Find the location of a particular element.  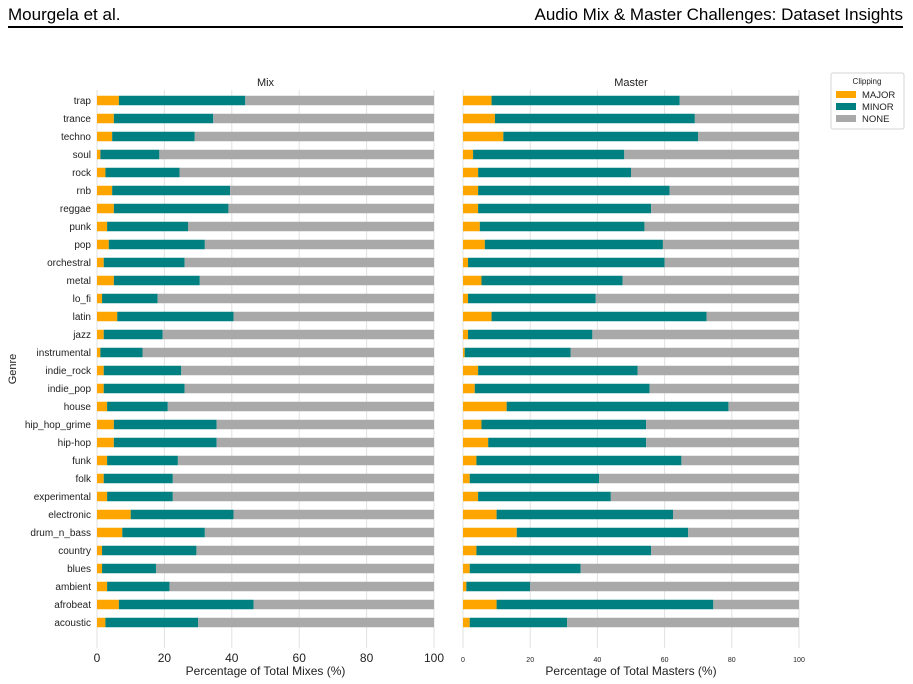

master-bar-techno-major is located at coordinates (483, 136).